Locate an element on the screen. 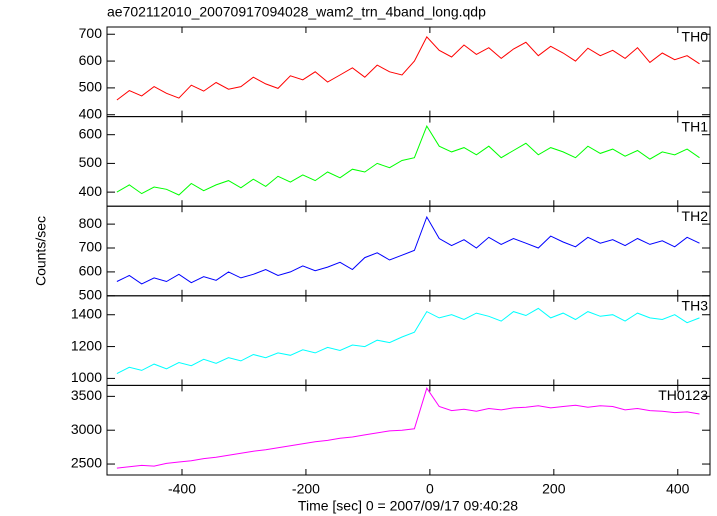 This screenshot has height=516, width=717. y-tick-label: 2500 is located at coordinates (86, 463).